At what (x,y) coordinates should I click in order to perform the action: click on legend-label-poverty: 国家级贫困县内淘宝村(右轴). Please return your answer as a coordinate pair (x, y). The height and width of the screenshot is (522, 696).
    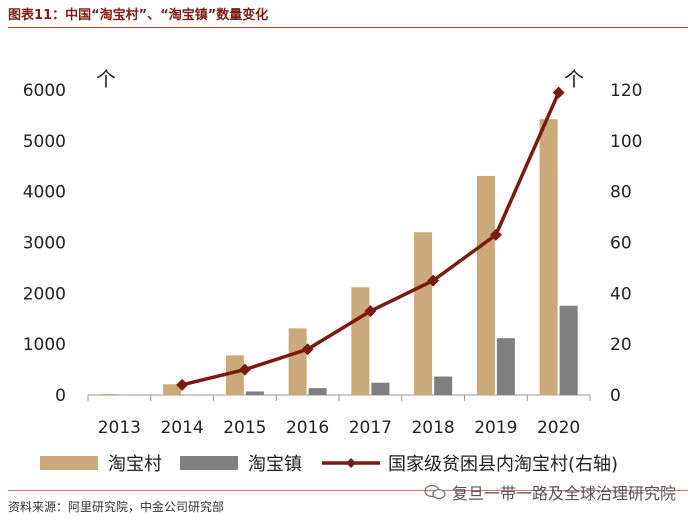
    Looking at the image, I should click on (503, 464).